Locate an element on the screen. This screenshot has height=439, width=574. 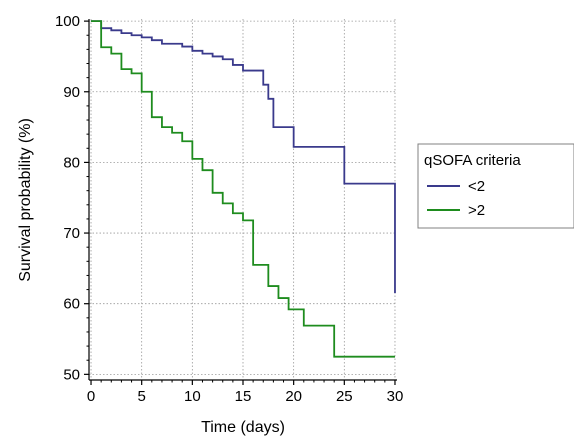
legend-label-lt2: <2 is located at coordinates (476, 186).